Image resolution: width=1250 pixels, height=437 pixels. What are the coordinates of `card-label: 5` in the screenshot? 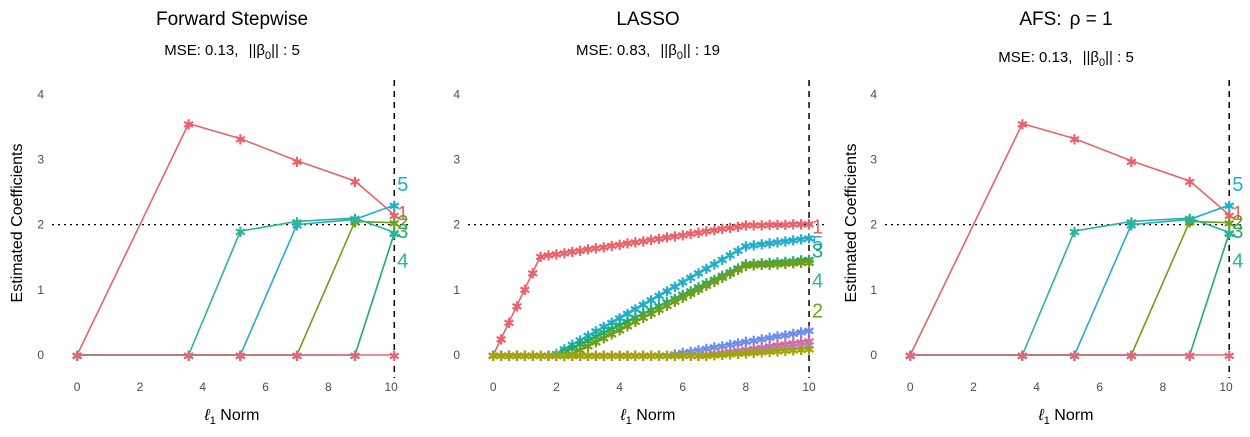 It's located at (295, 50).